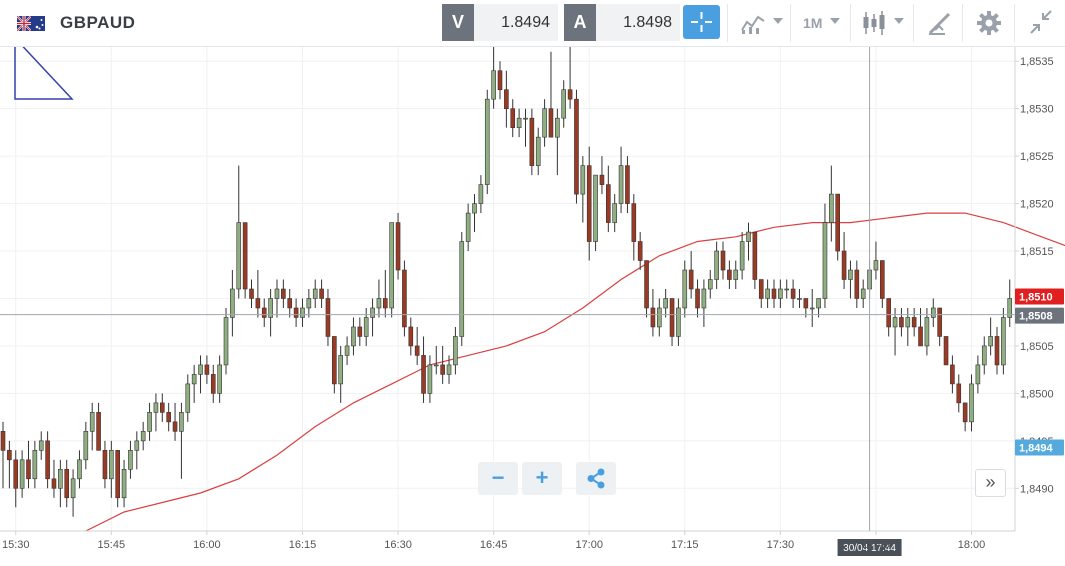 The image size is (1065, 566). What do you see at coordinates (822, 23) in the screenshot?
I see `timeframe-button: 1M` at bounding box center [822, 23].